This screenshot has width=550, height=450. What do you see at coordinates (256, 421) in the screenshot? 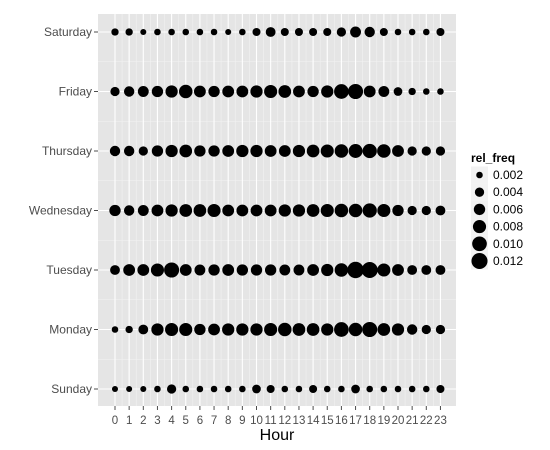
I see `x-tick-label: 10` at bounding box center [256, 421].